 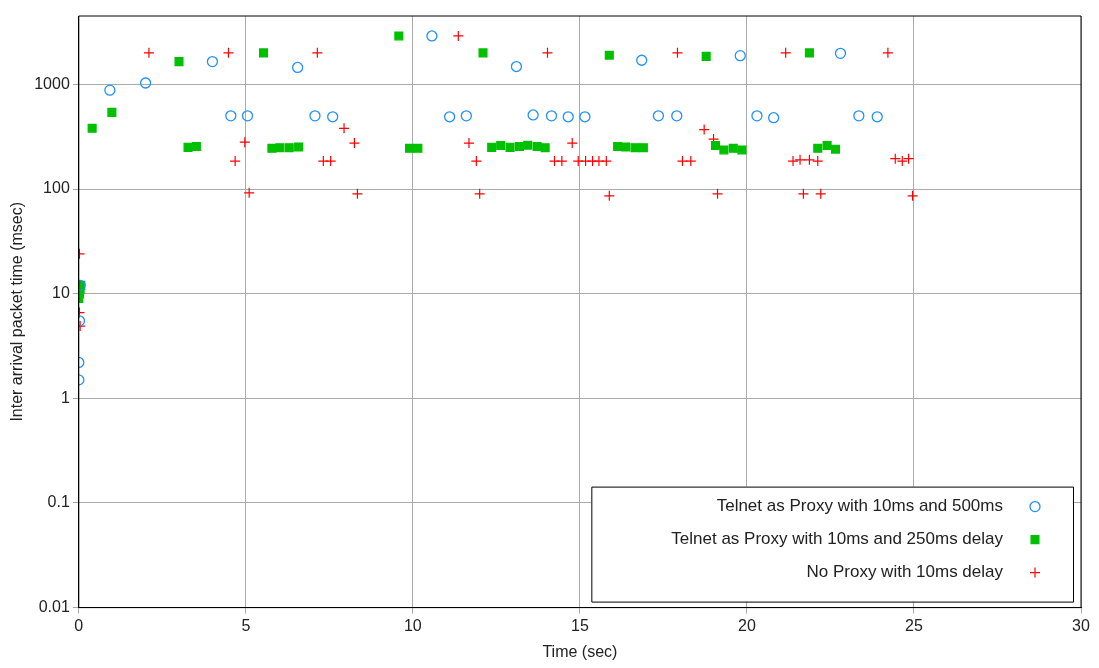 I want to click on y-tick-label: 1, so click(x=65, y=397).